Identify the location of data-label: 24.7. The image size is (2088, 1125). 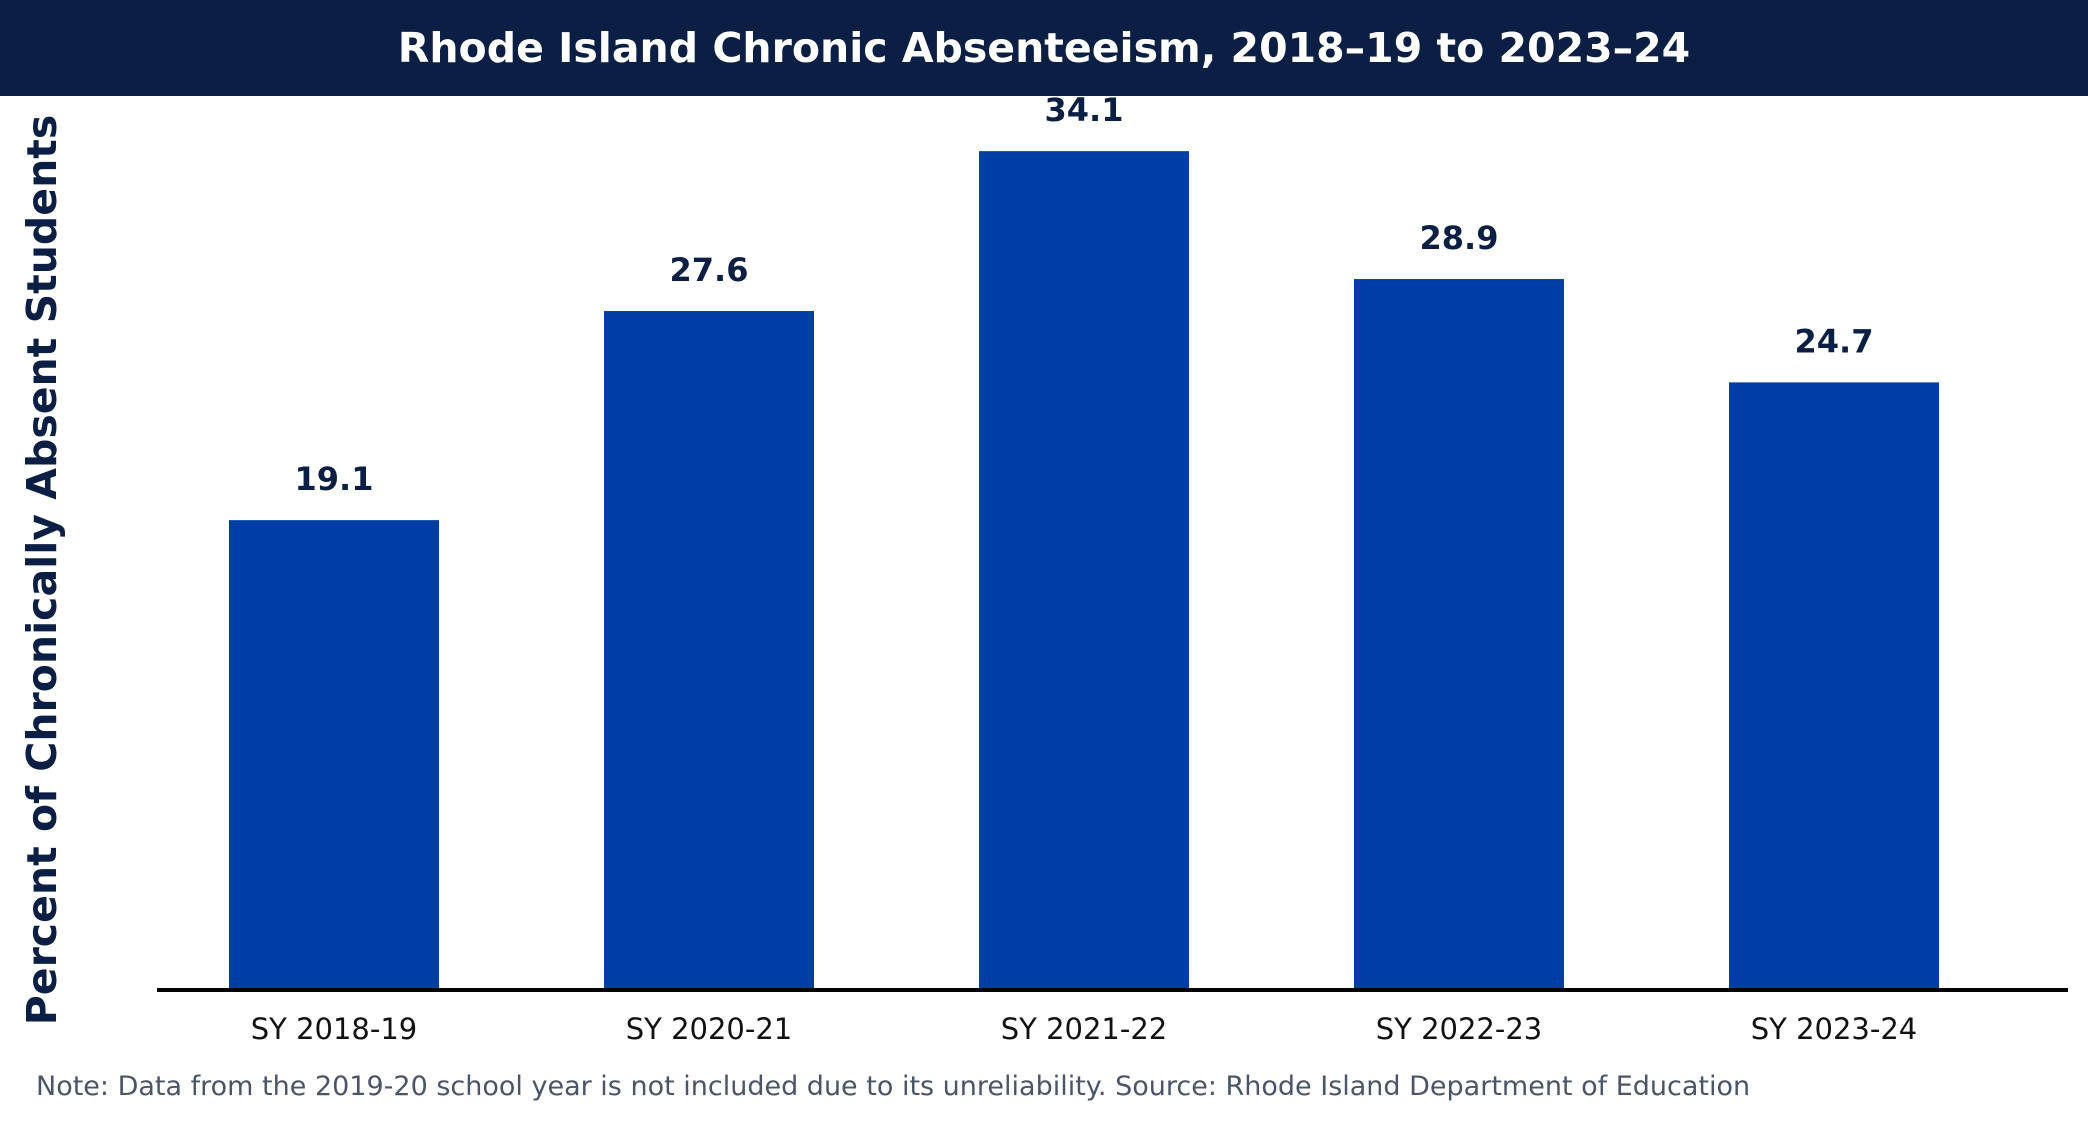
(1834, 341).